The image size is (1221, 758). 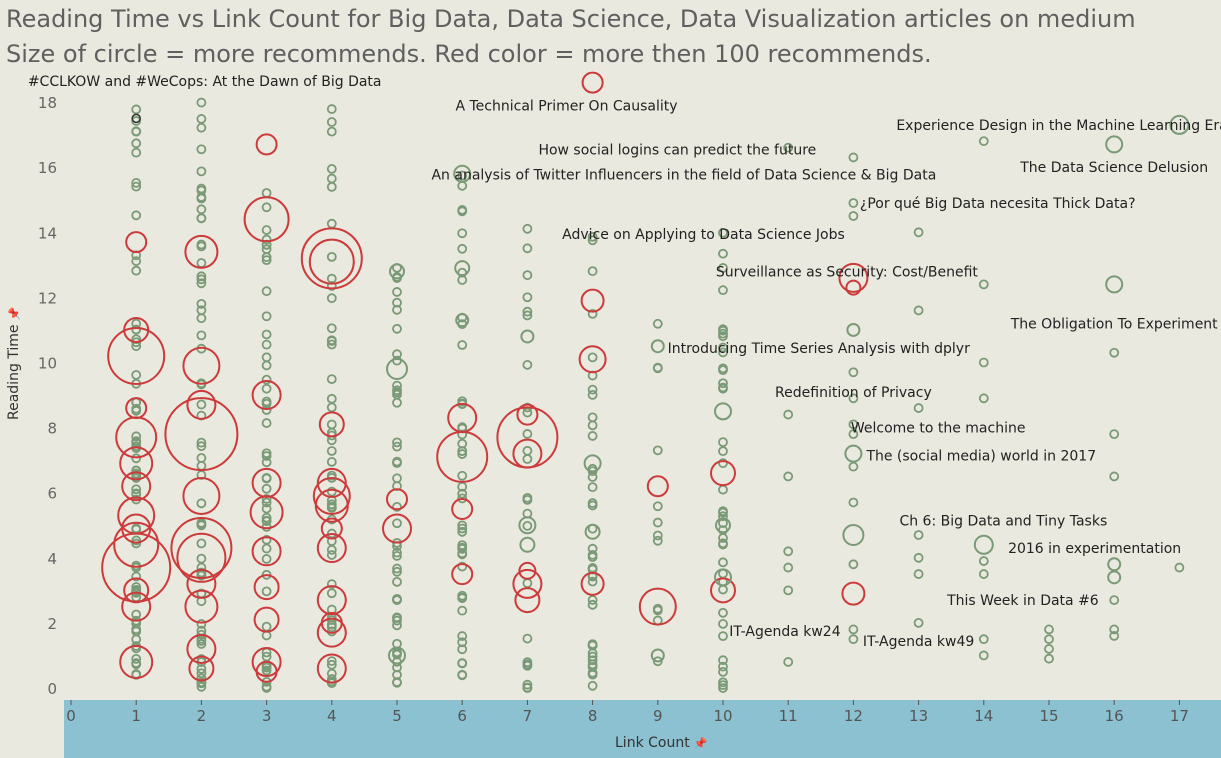 What do you see at coordinates (918, 716) in the screenshot?
I see `x-tick-label: 13` at bounding box center [918, 716].